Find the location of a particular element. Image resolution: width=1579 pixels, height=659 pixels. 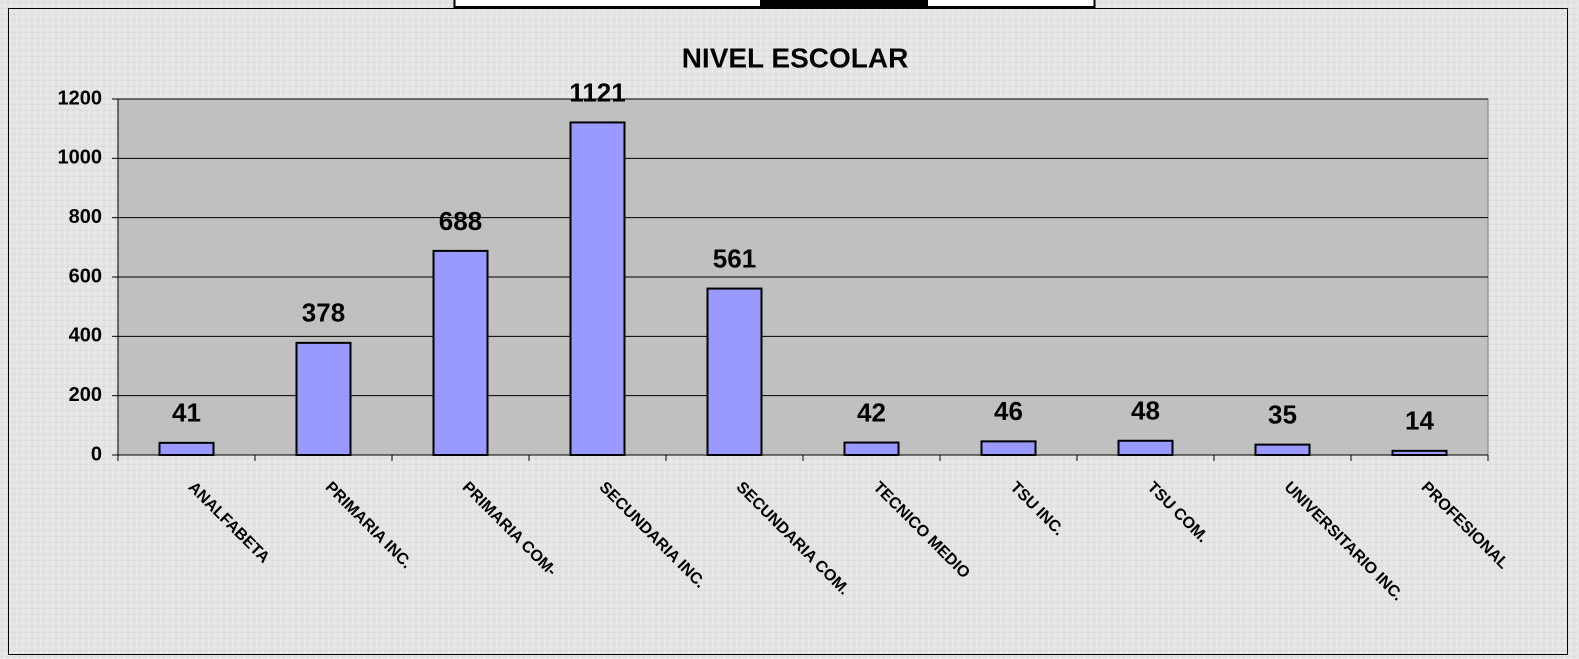

data-label: 561 is located at coordinates (734, 258).